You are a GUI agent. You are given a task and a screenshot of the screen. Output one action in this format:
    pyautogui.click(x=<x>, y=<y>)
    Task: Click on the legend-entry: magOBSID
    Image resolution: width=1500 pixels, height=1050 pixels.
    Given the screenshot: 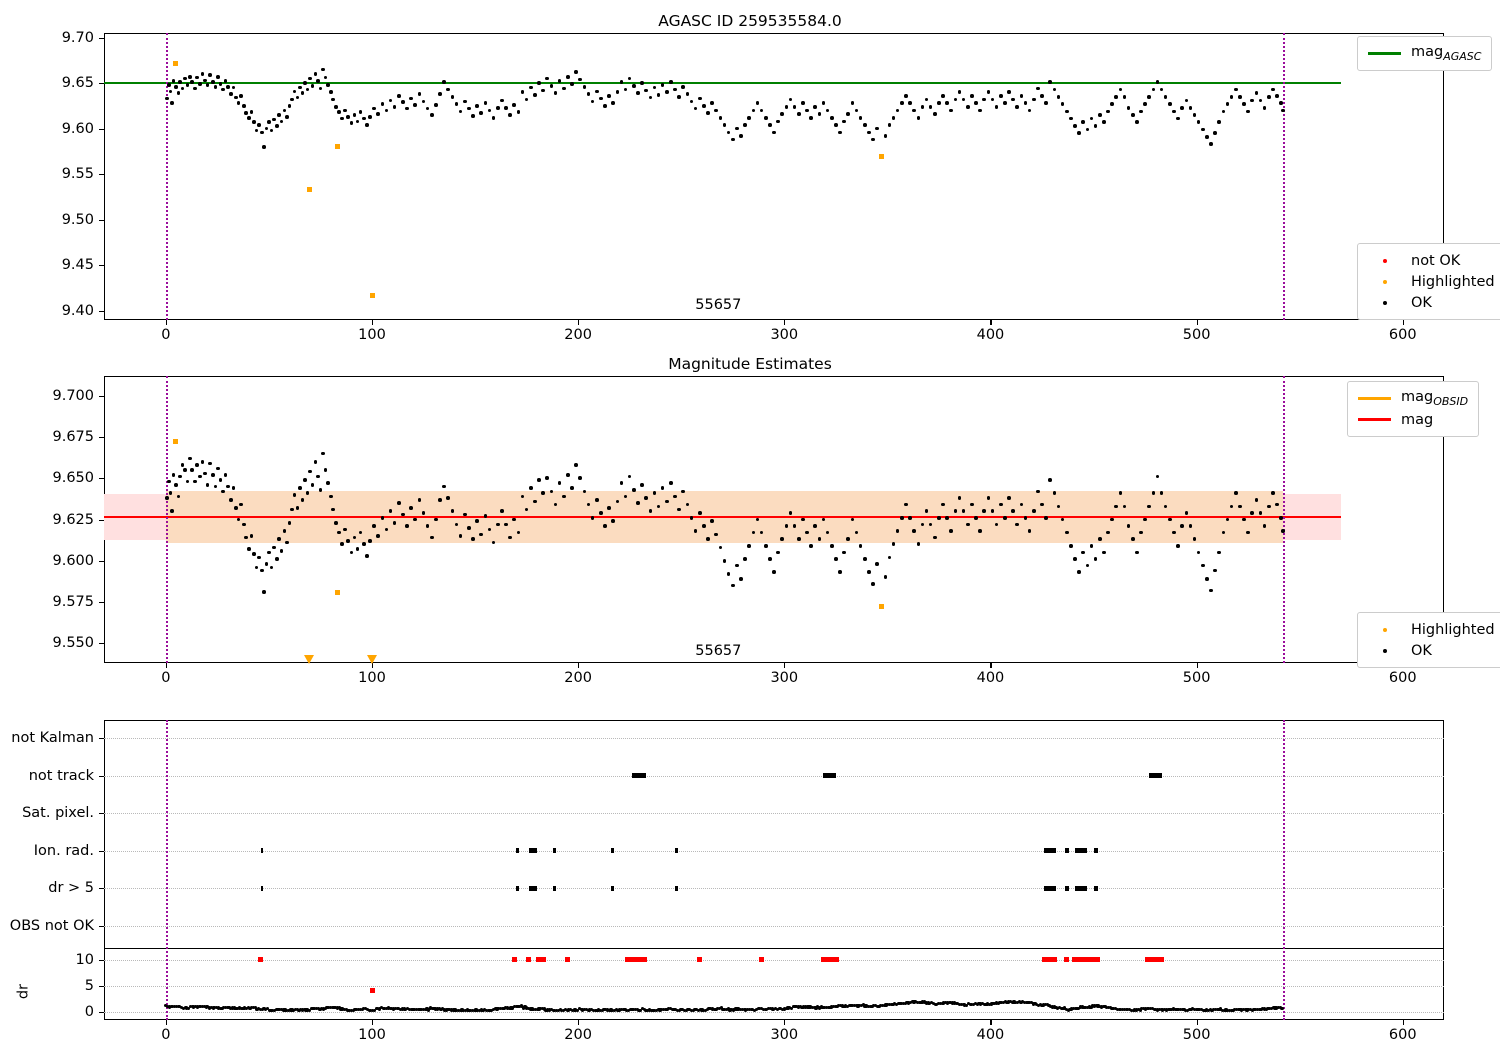 What is the action you would take?
    pyautogui.click(x=1413, y=398)
    